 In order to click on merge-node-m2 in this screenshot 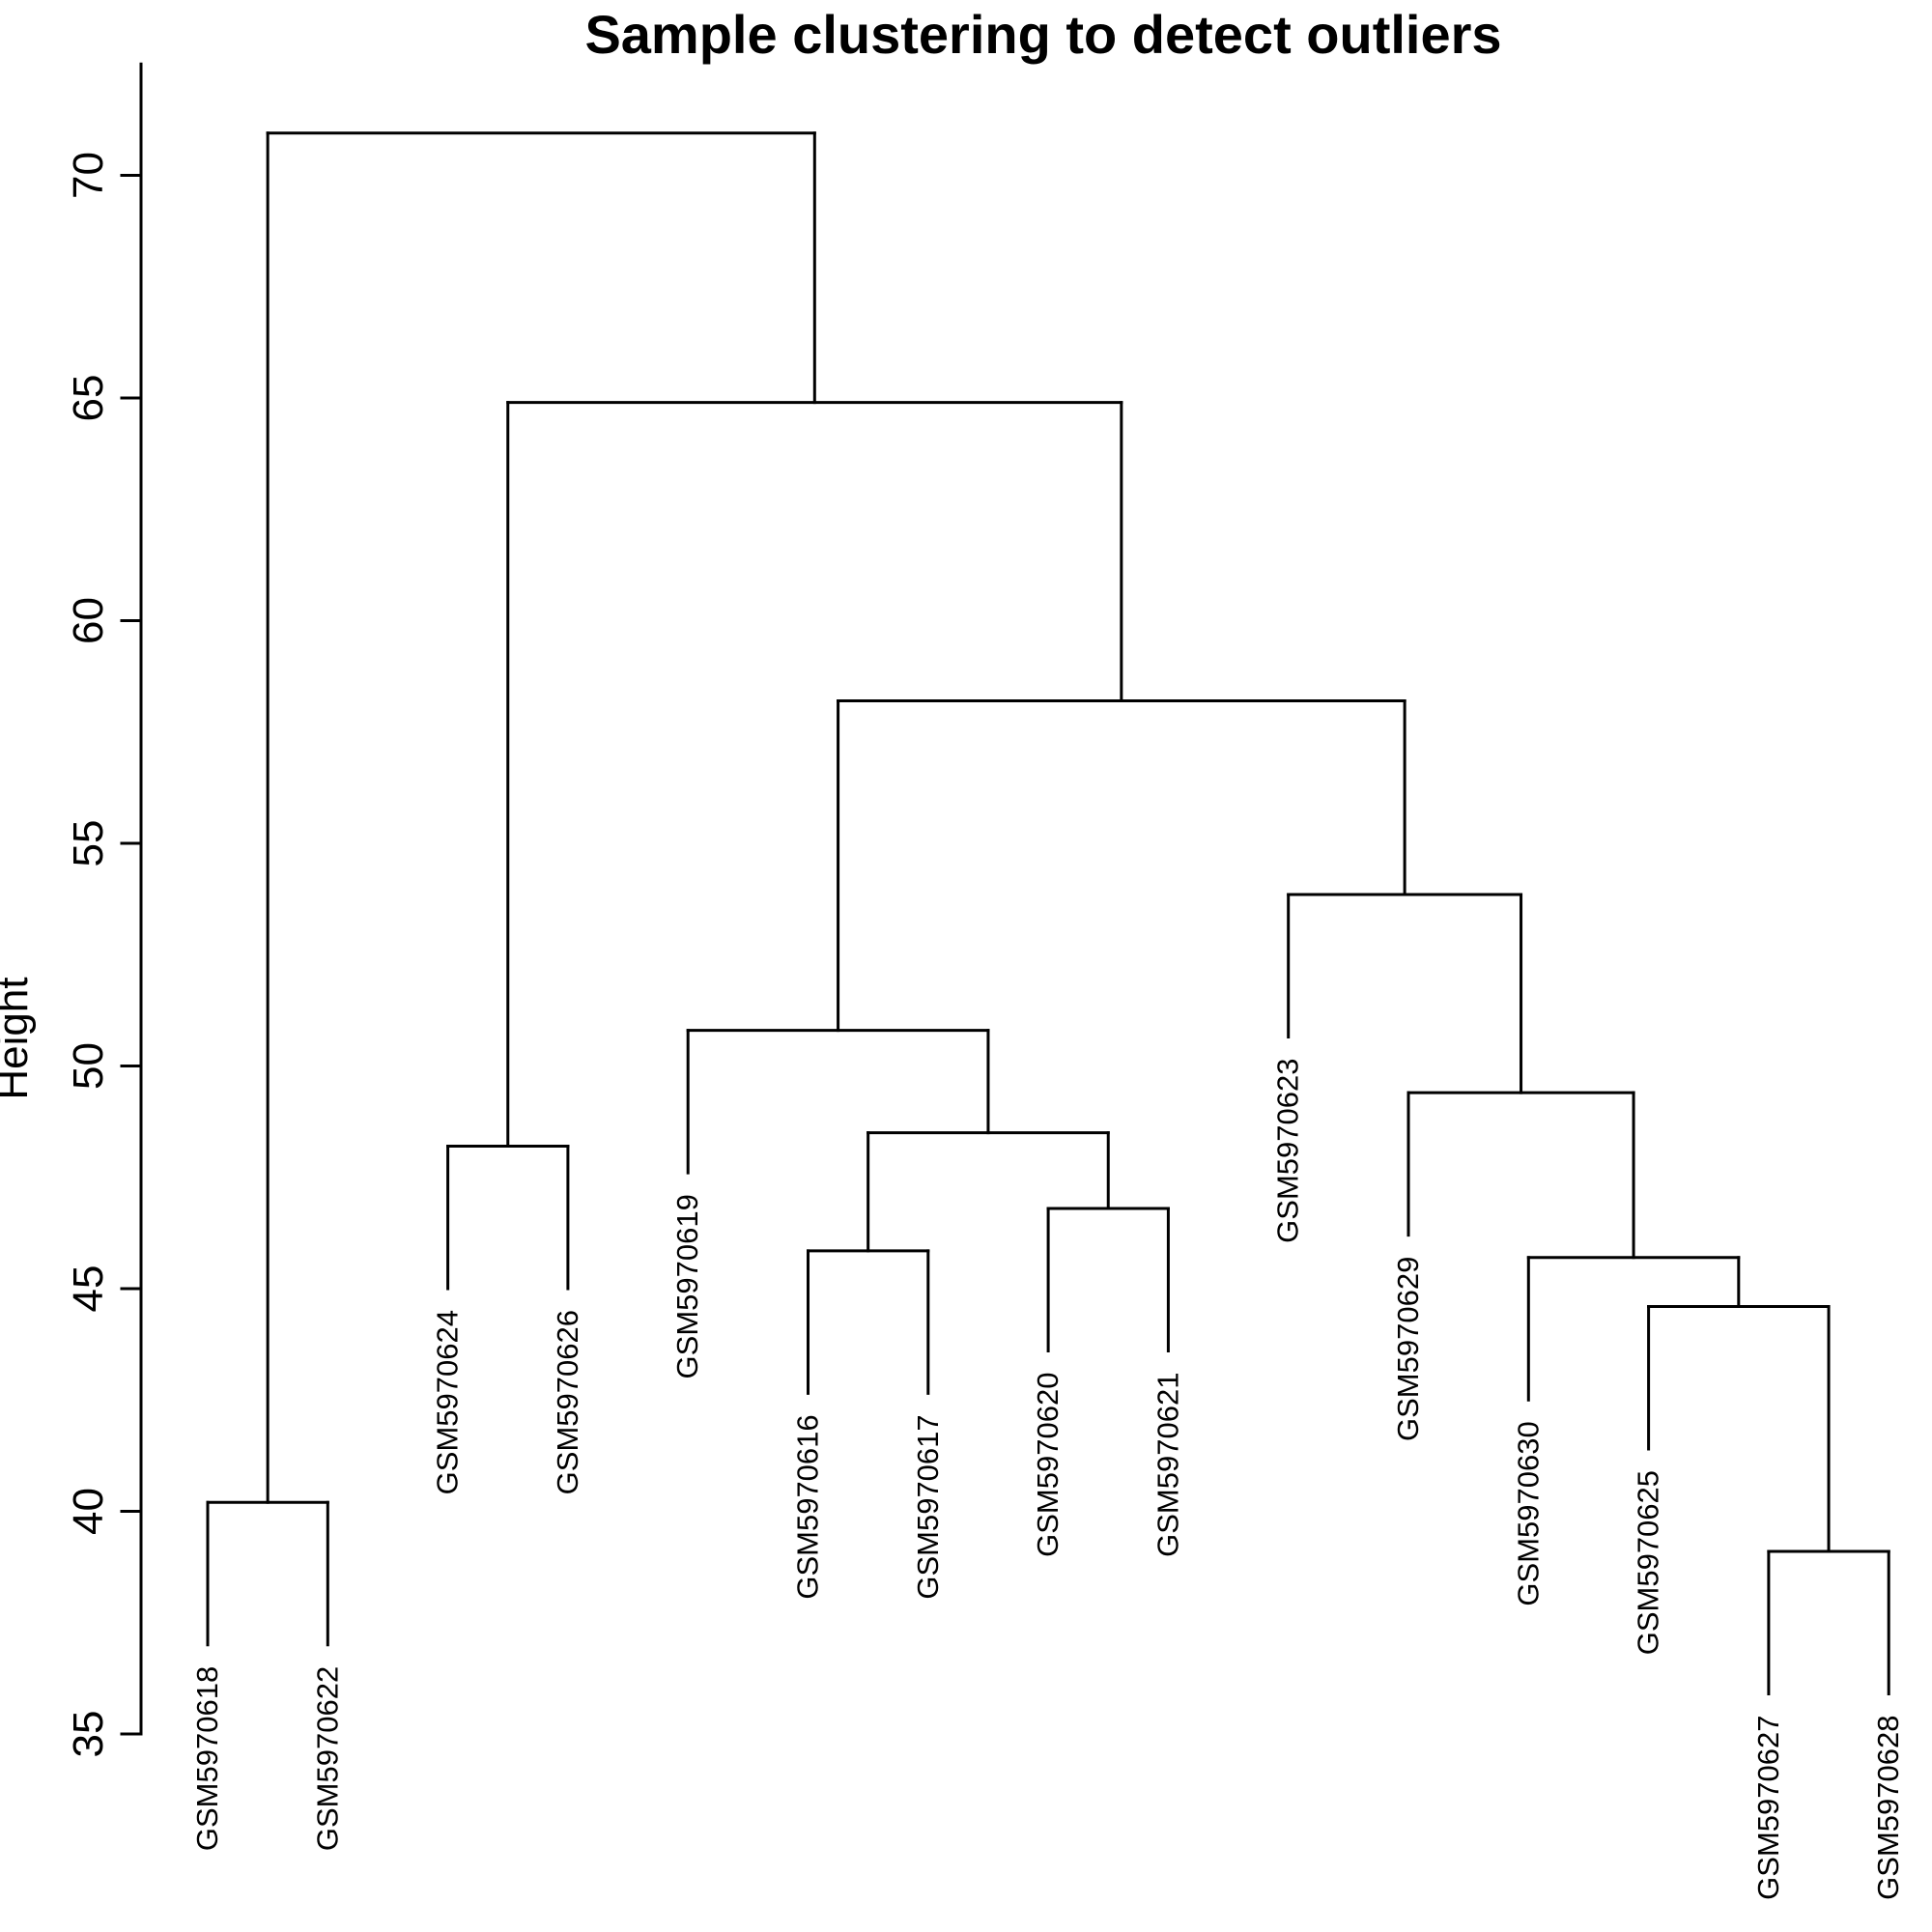, I will do `click(508, 1217)`.